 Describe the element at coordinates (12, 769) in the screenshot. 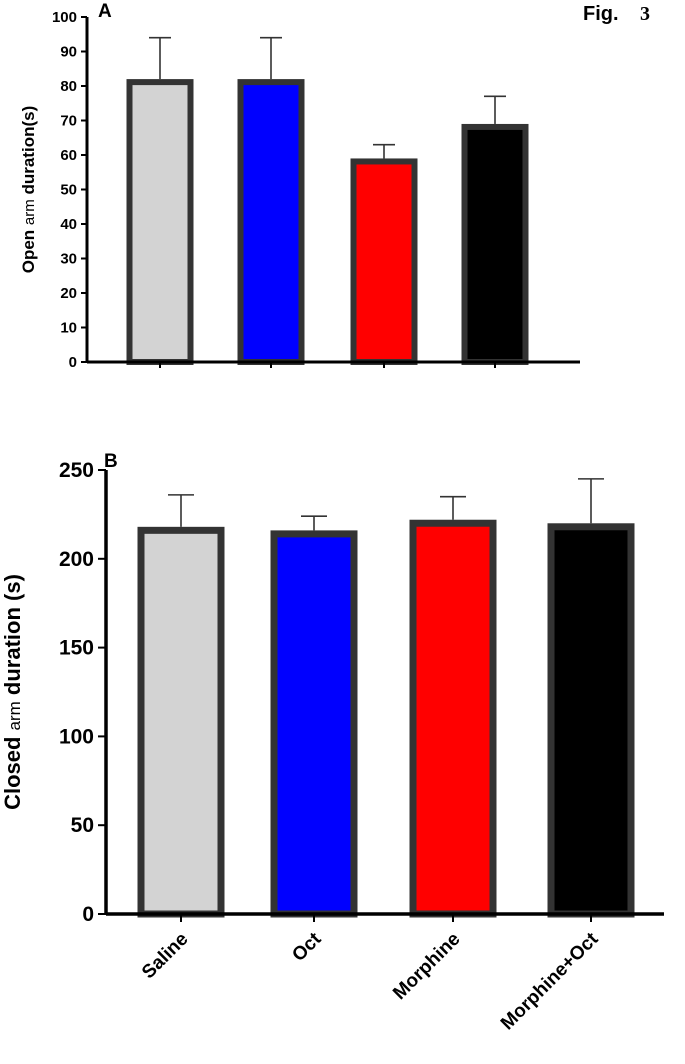

I see `panel-b-y-axis-label-part: Closed` at that location.